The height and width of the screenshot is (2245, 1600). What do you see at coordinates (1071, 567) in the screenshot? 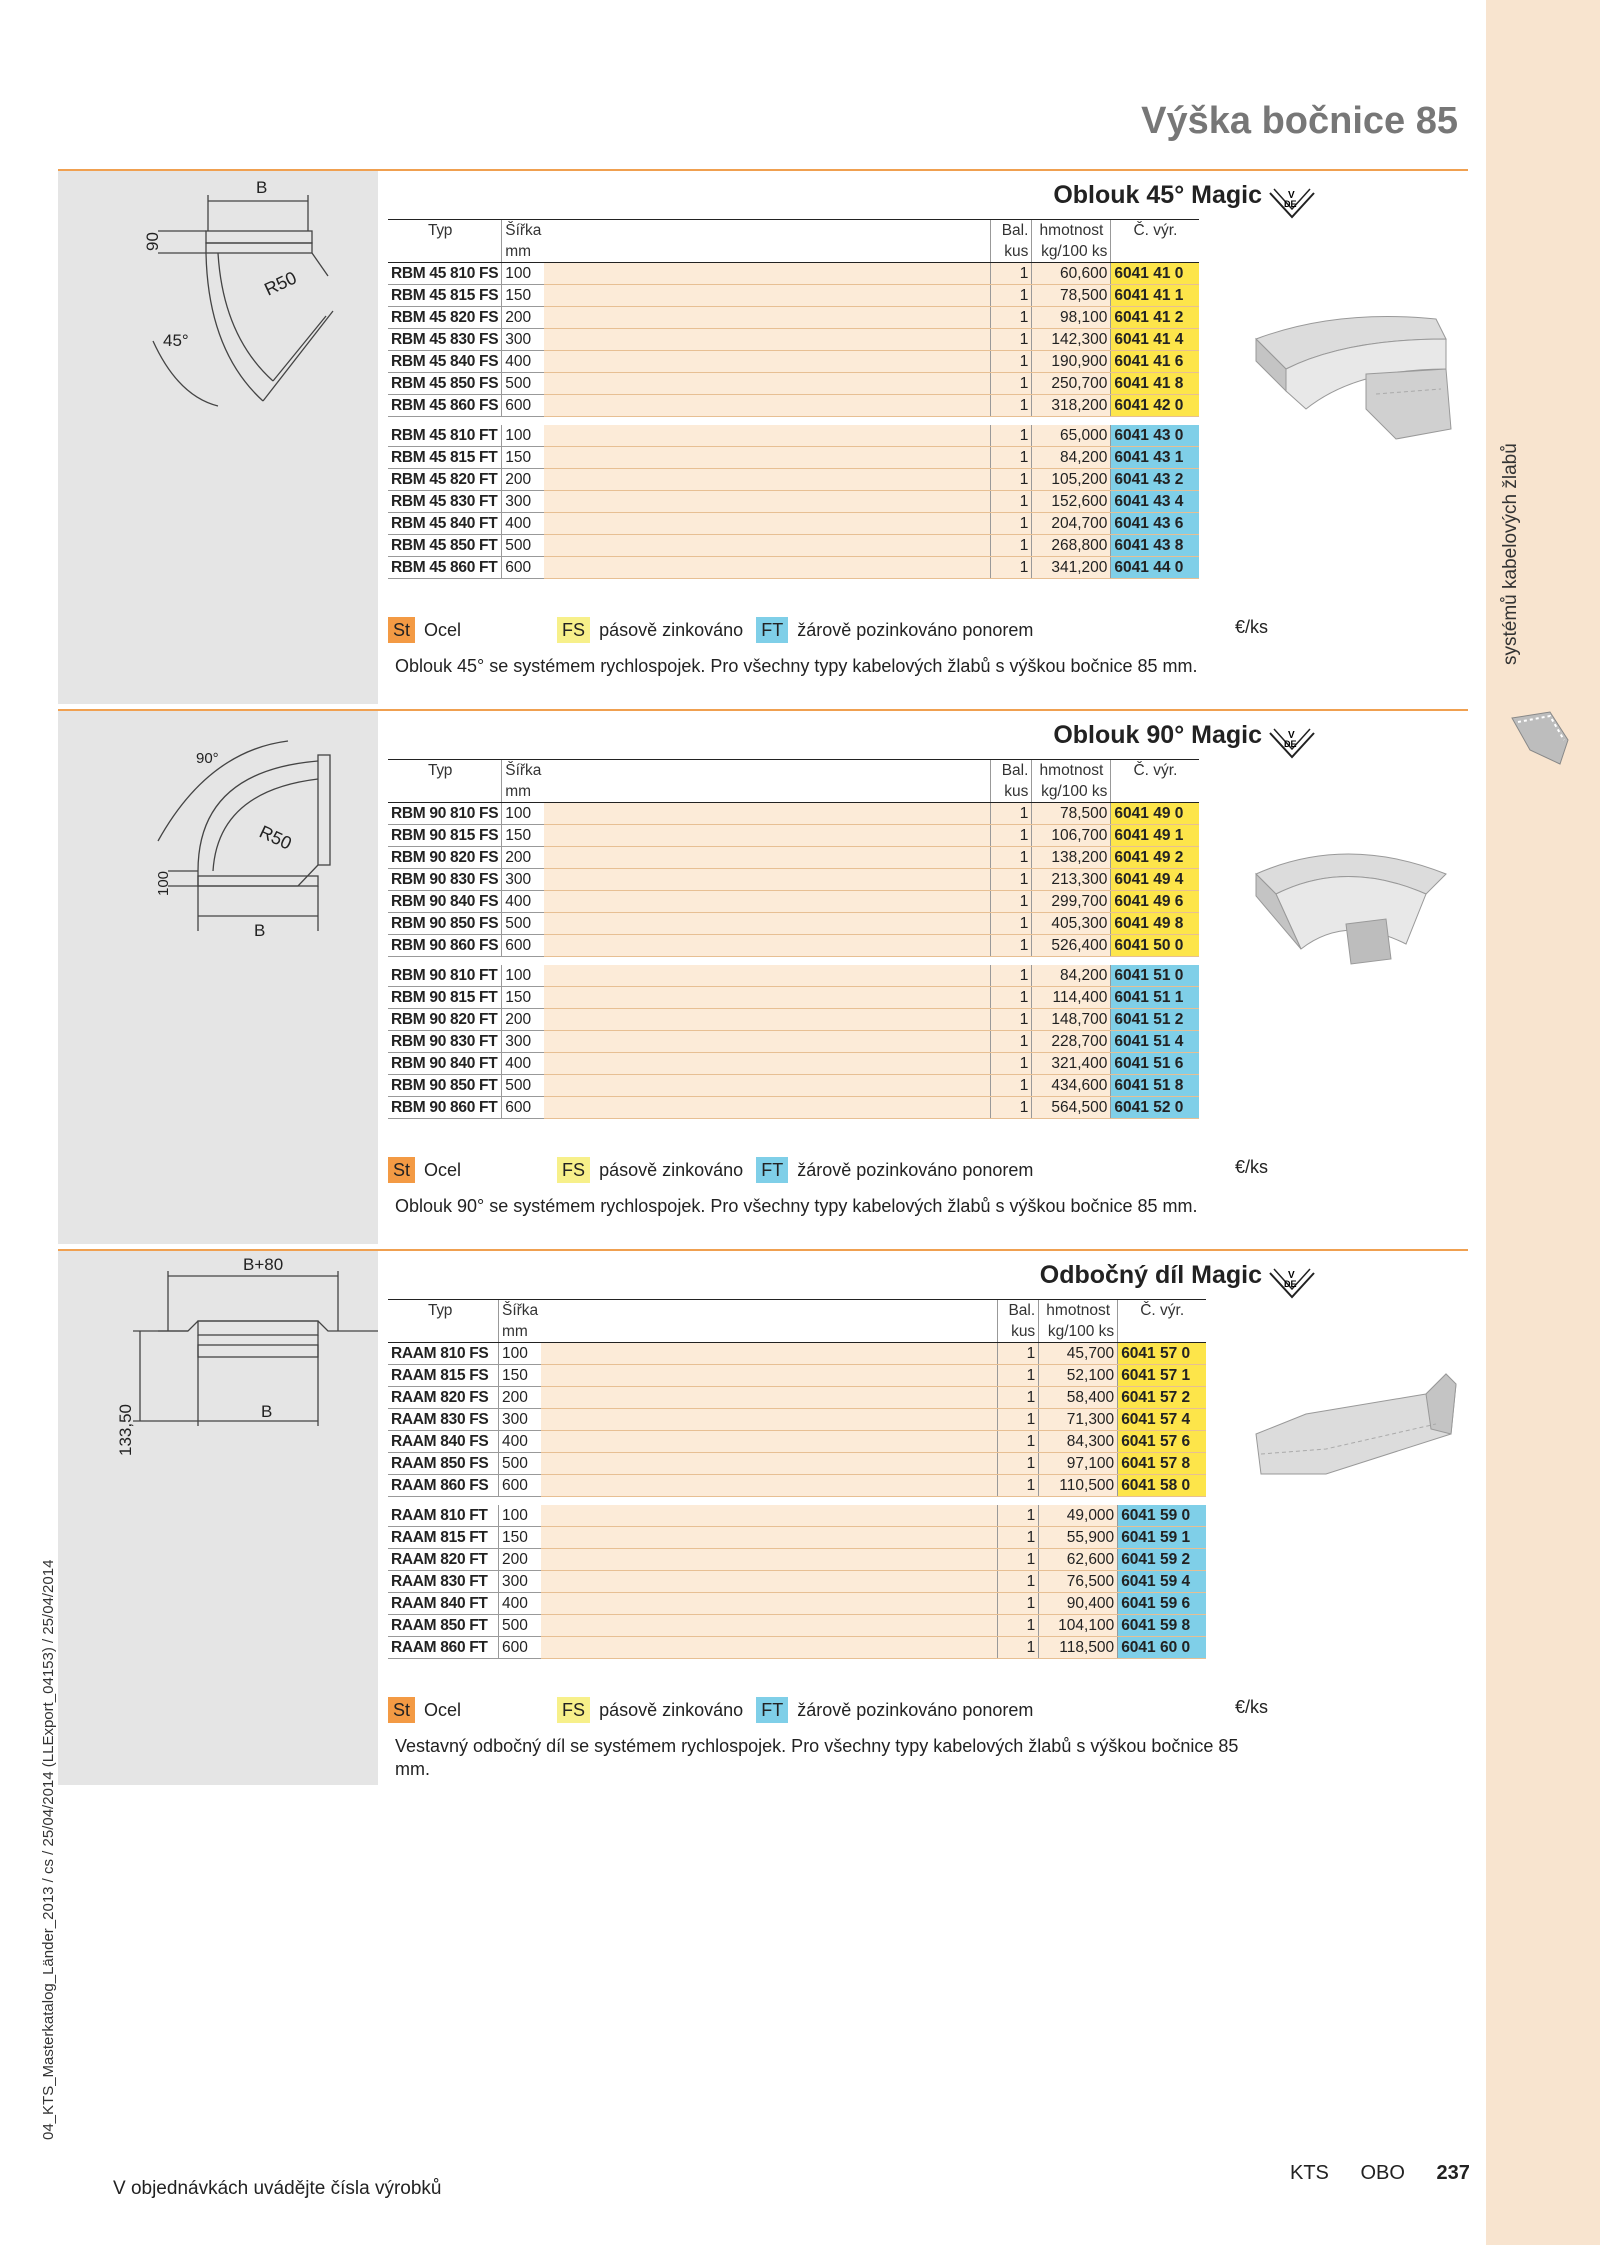
I see `cell-hmotnost: 341,200` at bounding box center [1071, 567].